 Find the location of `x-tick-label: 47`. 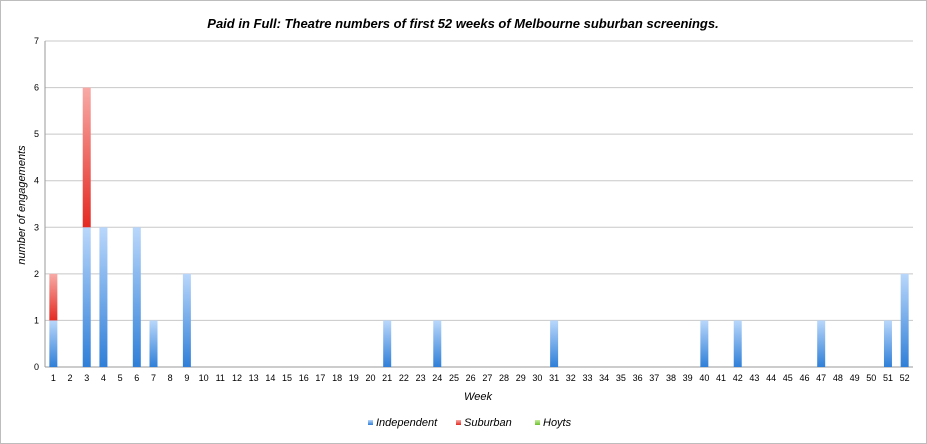

x-tick-label: 47 is located at coordinates (821, 378).